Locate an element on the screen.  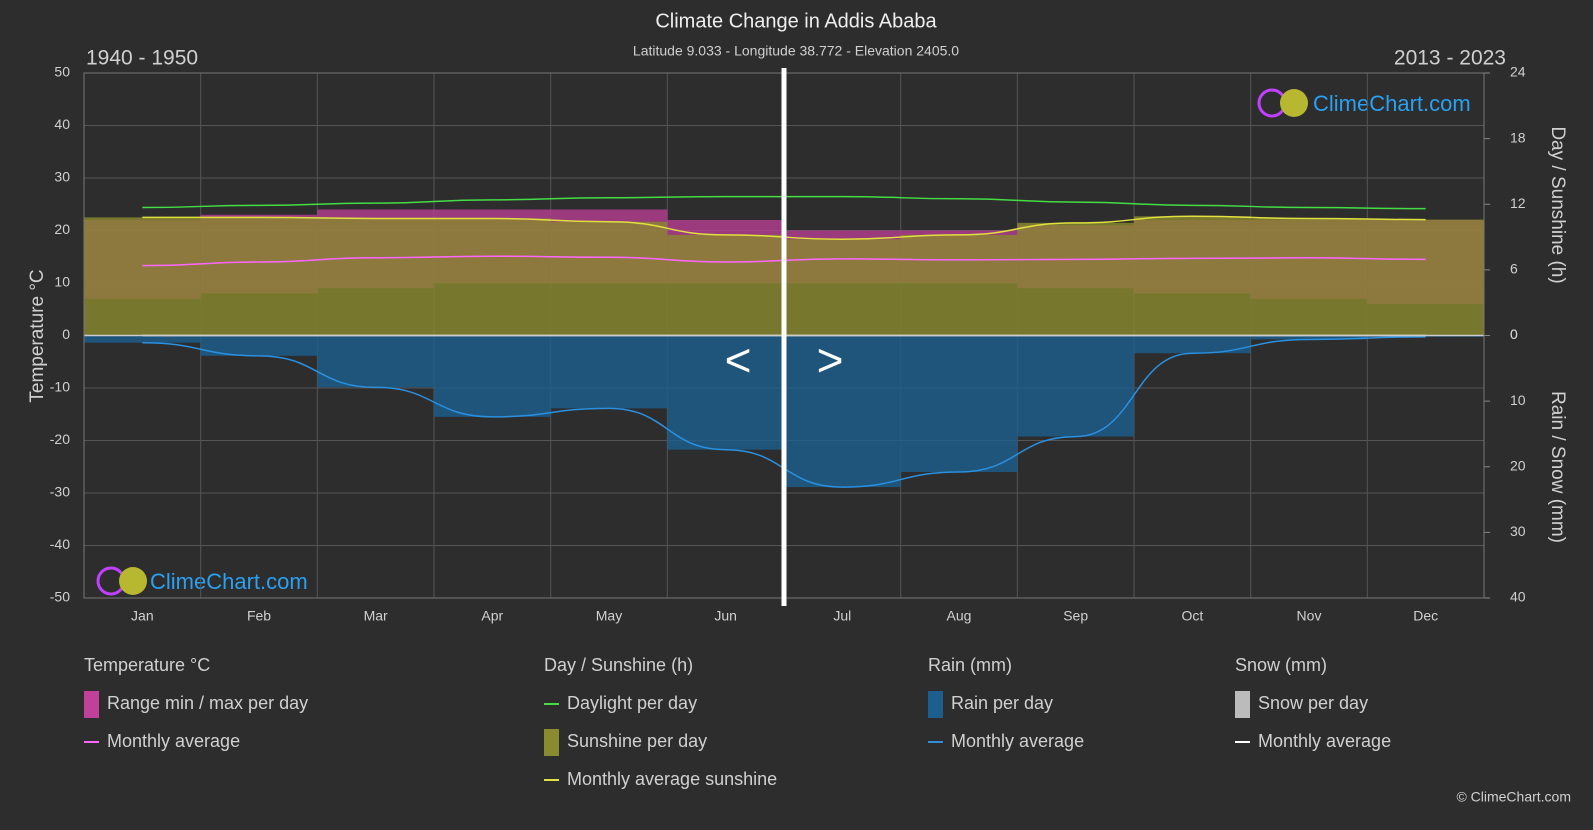
nav-prev: < is located at coordinates (738, 360).